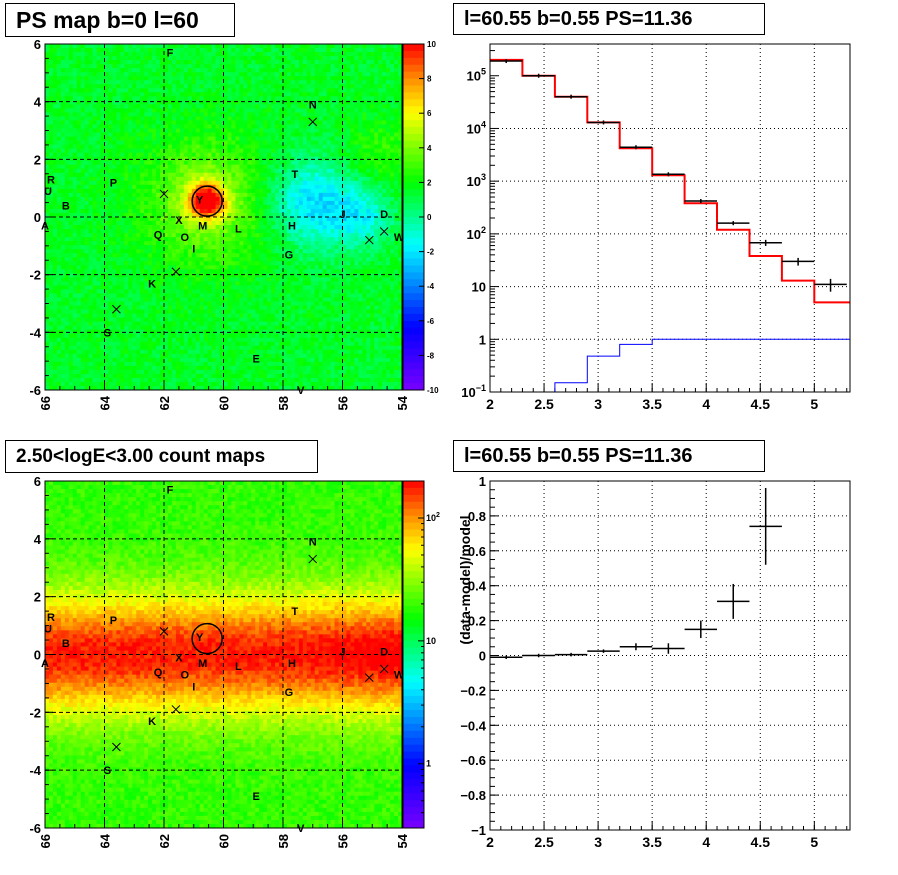 This screenshot has height=875, width=898. What do you see at coordinates (476, 127) in the screenshot?
I see `y-tick-label: 10⁴` at bounding box center [476, 127].